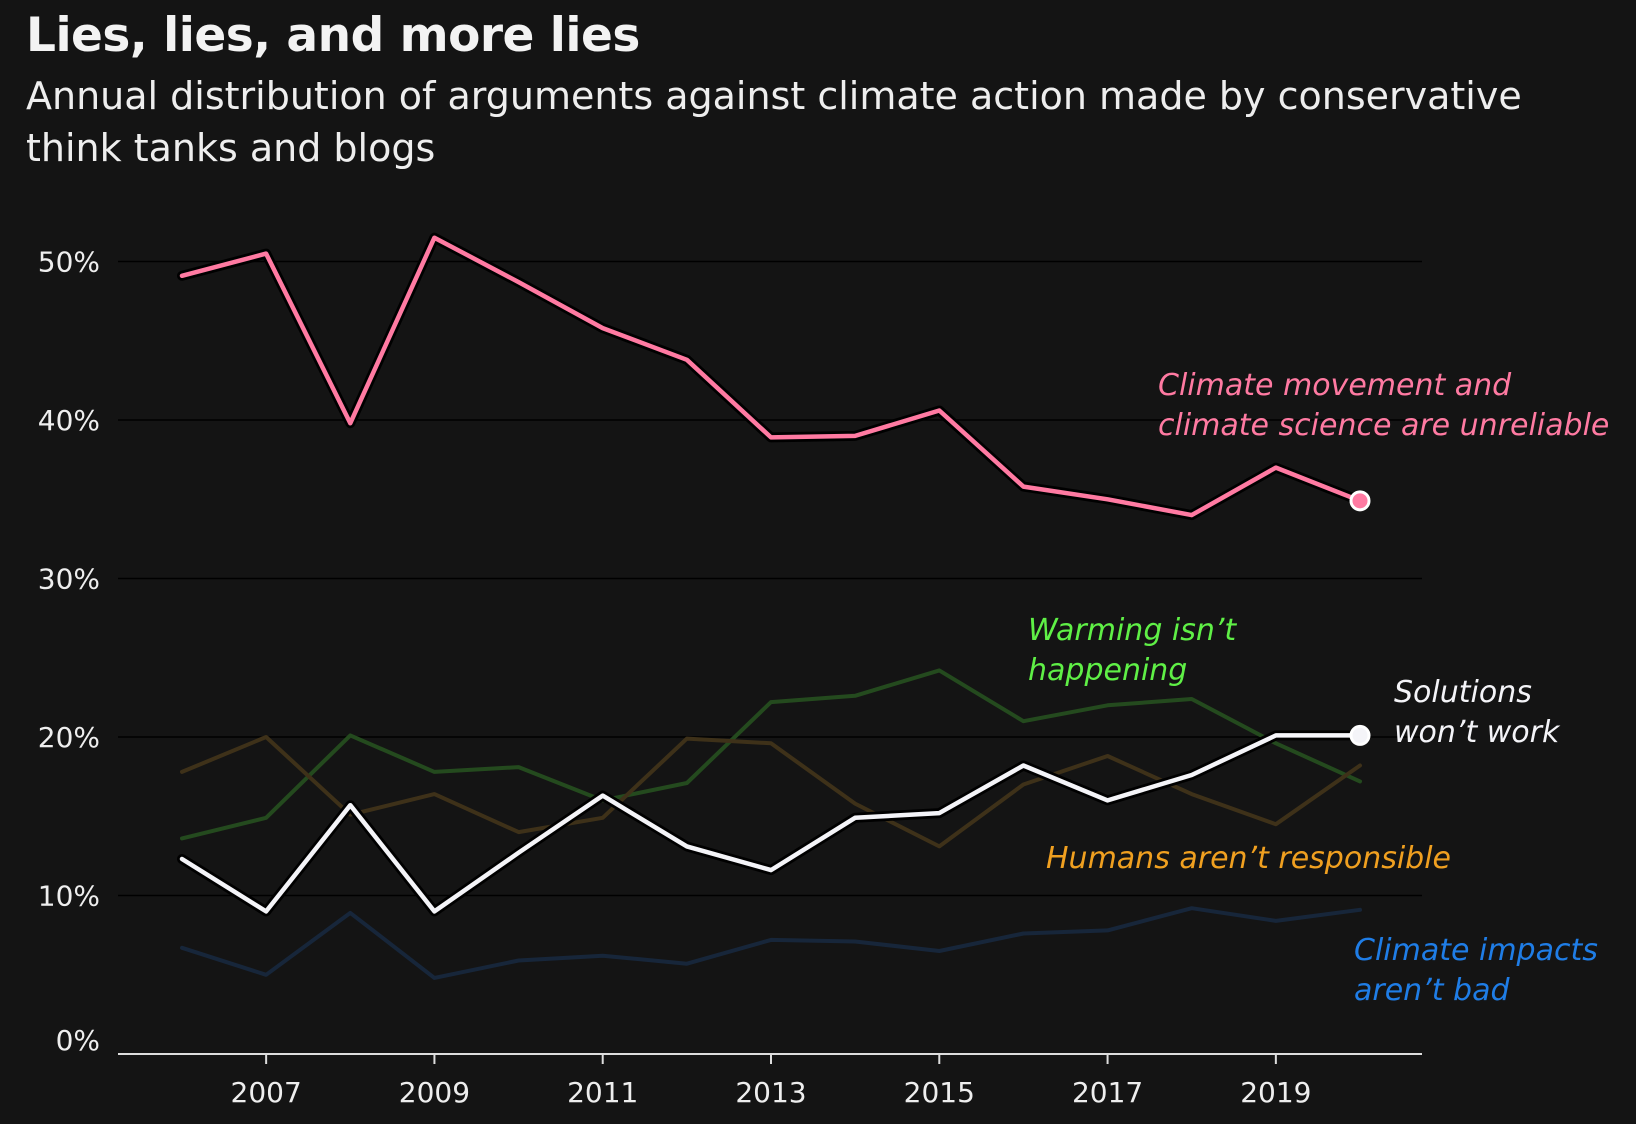 The image size is (1636, 1124). Describe the element at coordinates (1383, 425) in the screenshot. I see `series-label-line: climate science are unreliable` at that location.